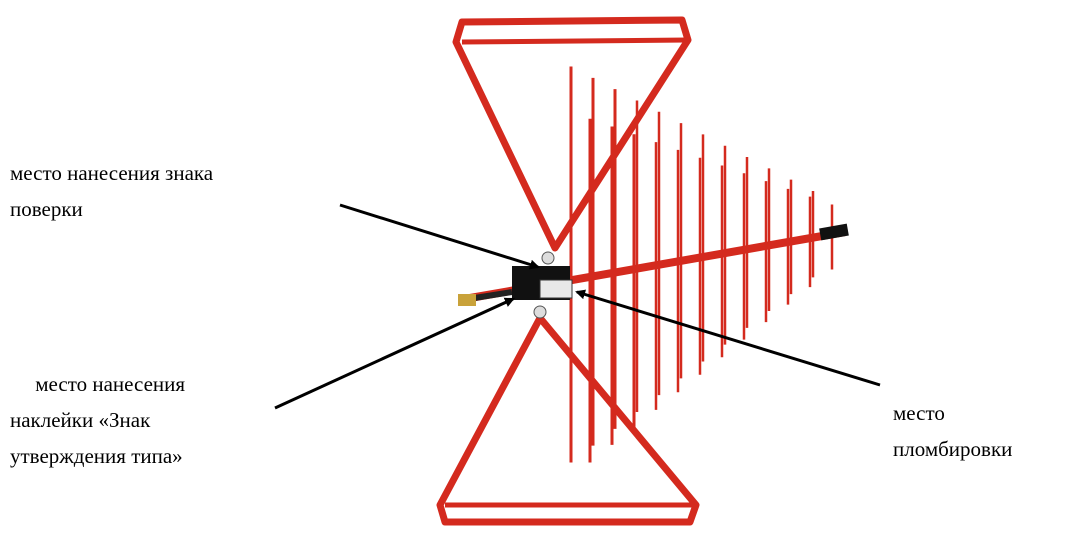 The image size is (1081, 545). What do you see at coordinates (96, 456) in the screenshot?
I see `label-line: утверждения типа»` at bounding box center [96, 456].